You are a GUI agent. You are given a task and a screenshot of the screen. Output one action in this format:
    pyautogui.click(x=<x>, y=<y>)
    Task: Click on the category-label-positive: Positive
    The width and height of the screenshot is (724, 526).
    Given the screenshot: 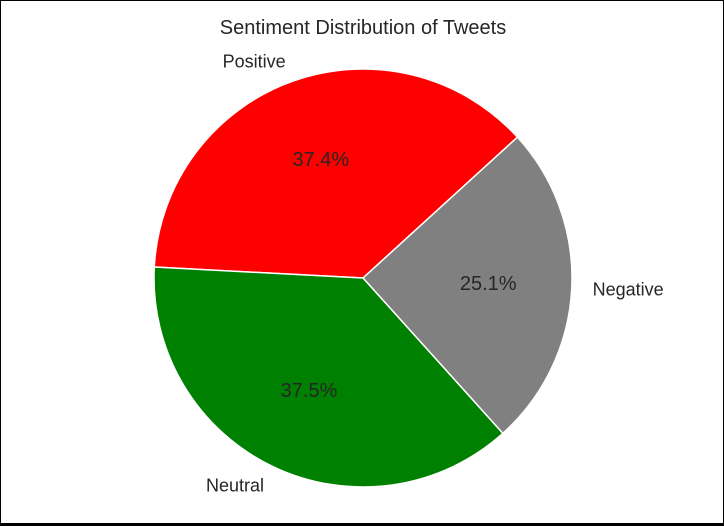 What is the action you would take?
    pyautogui.click(x=254, y=62)
    